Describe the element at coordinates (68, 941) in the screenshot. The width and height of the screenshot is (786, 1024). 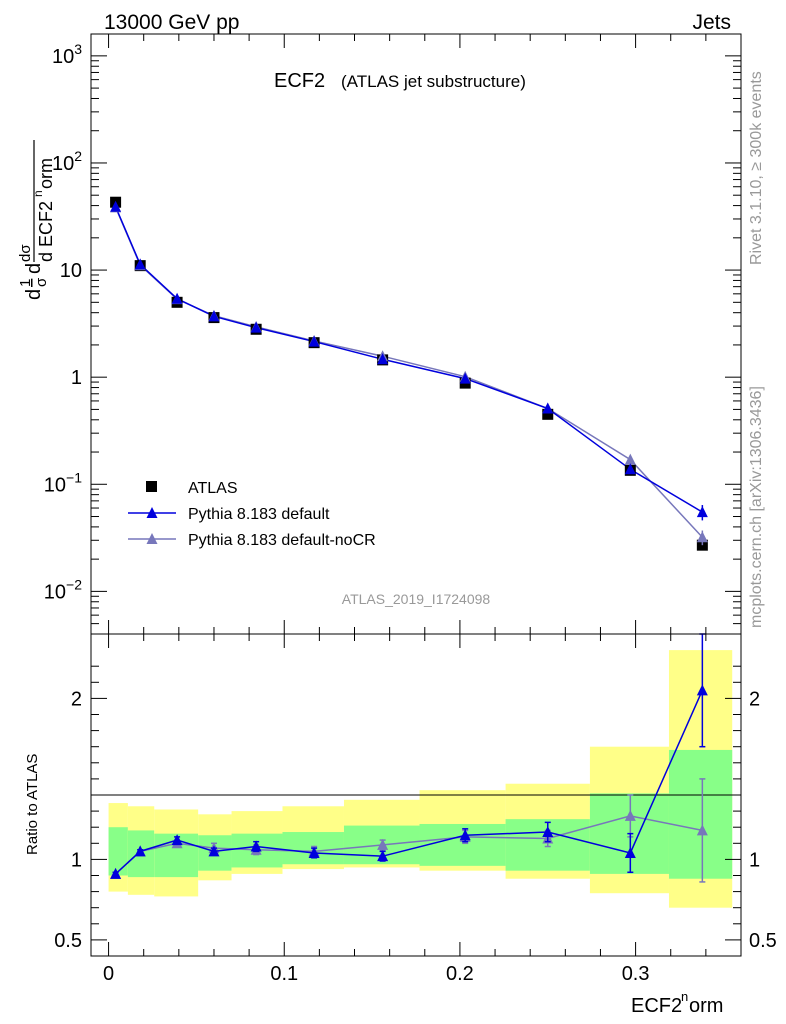
I see `ratio-y-tick-label: 0.5` at that location.